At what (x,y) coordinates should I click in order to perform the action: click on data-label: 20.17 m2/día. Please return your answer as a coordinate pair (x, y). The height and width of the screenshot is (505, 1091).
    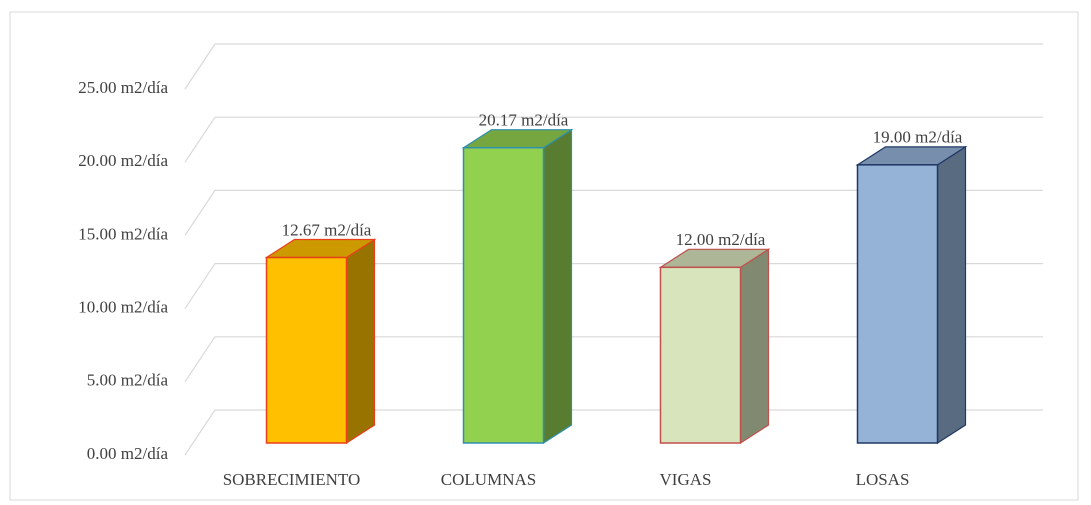
    Looking at the image, I should click on (524, 120).